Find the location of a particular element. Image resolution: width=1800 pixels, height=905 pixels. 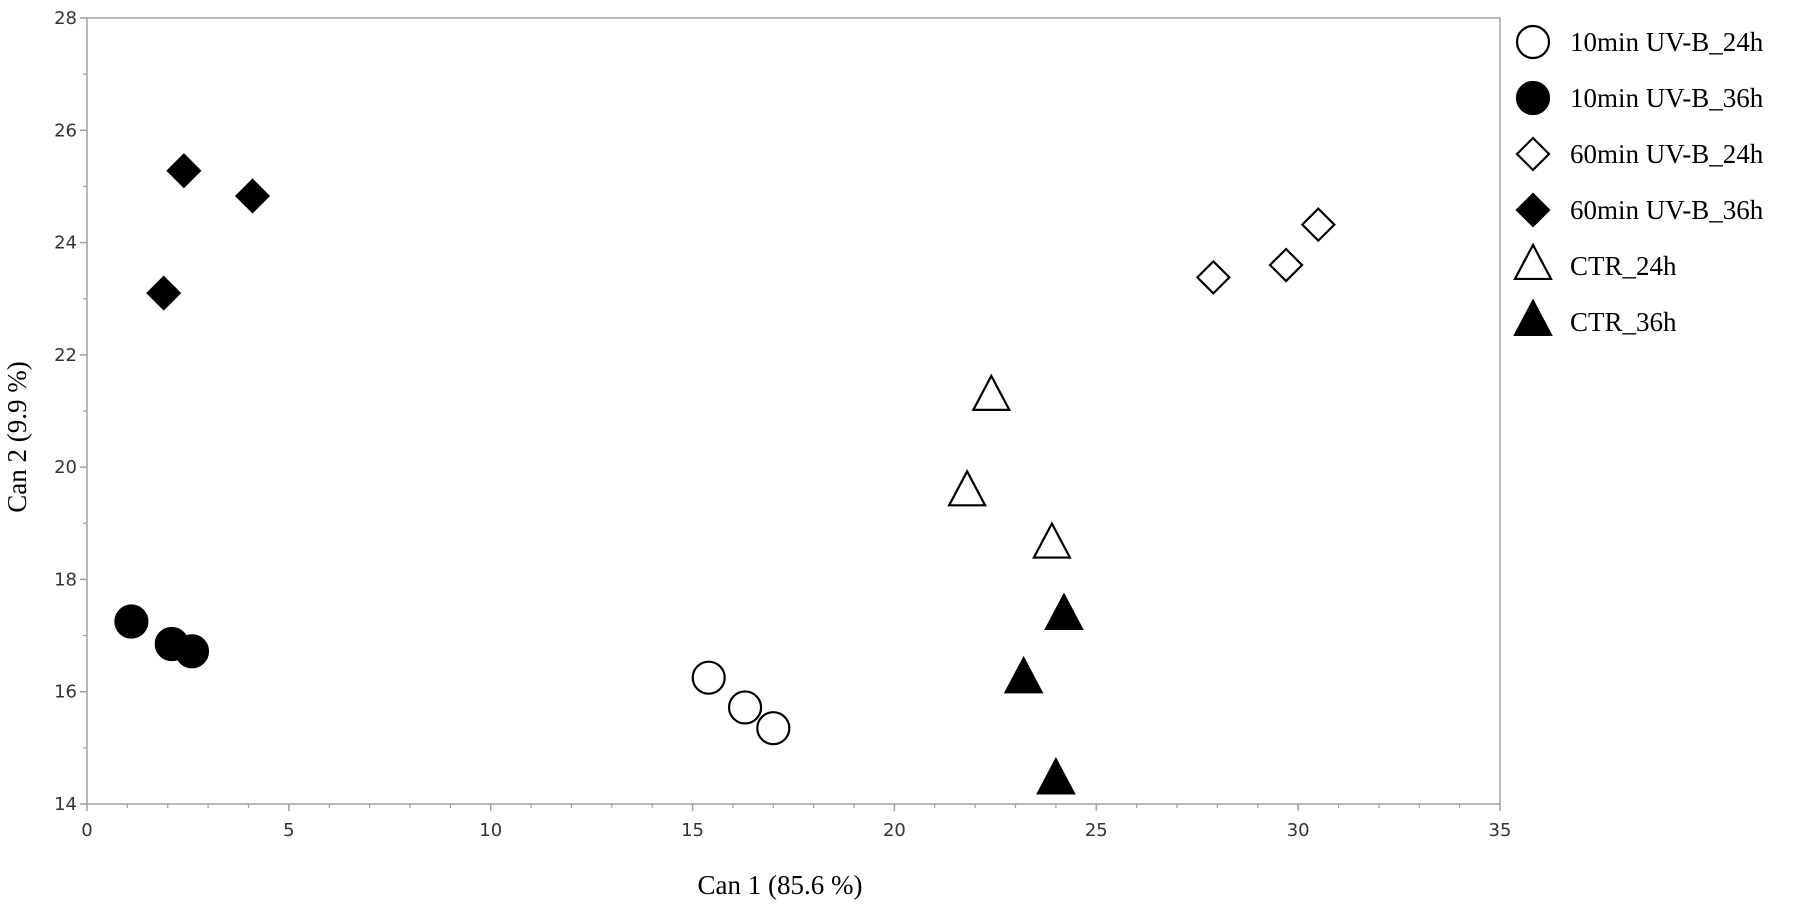

legend-label: 10min UV-B_24h is located at coordinates (1667, 42).